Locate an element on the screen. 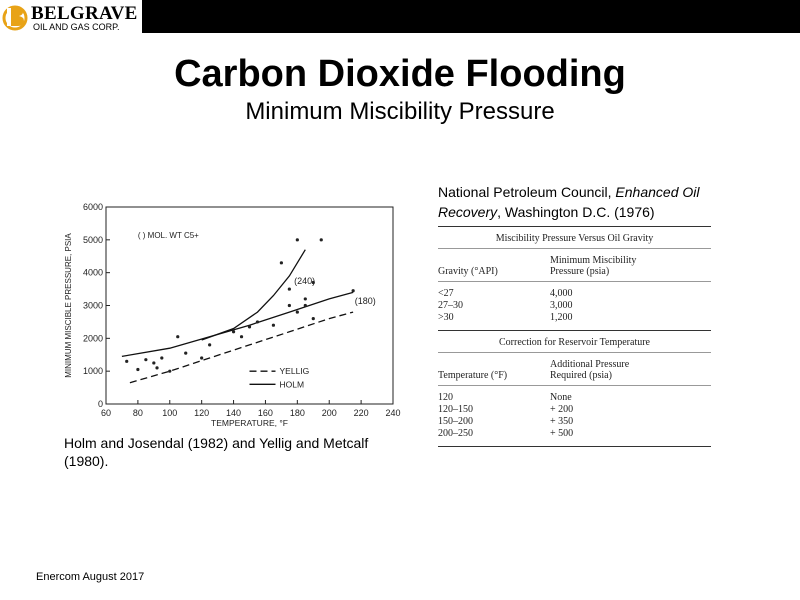 The width and height of the screenshot is (800, 600). table2-cell: 120 is located at coordinates (445, 397).